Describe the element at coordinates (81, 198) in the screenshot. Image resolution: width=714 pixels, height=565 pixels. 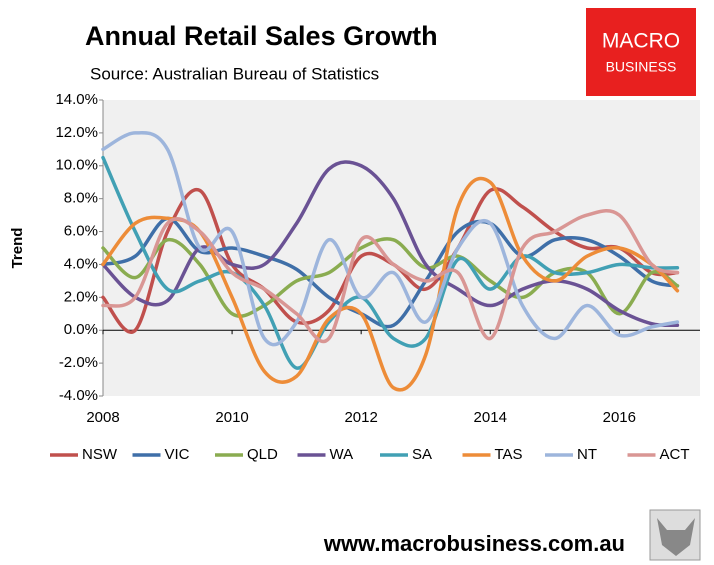
I see `y-tick-label: 8.0%` at that location.